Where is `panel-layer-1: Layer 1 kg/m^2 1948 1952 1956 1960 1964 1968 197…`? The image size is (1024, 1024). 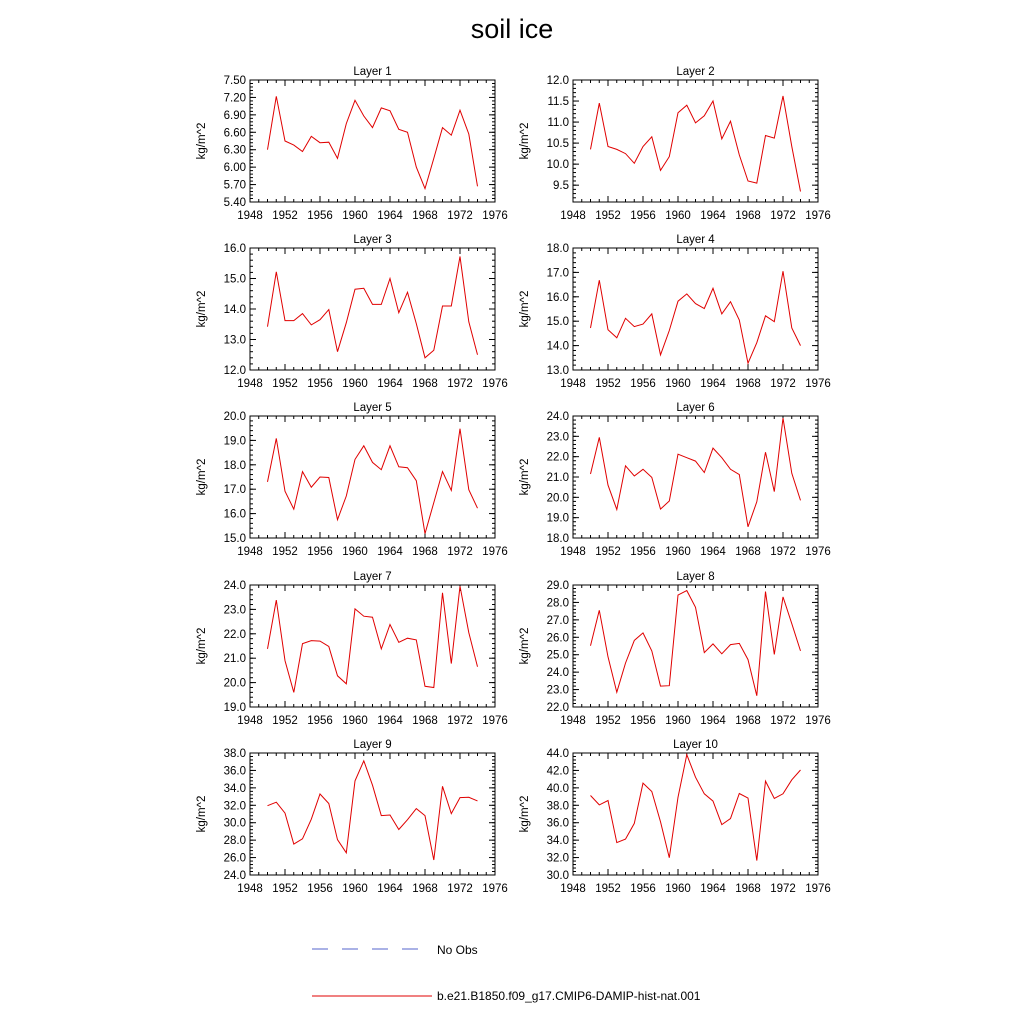
panel-layer-1: Layer 1 kg/m^2 1948 1952 1956 1960 1964 1968 197… is located at coordinates (352, 144).